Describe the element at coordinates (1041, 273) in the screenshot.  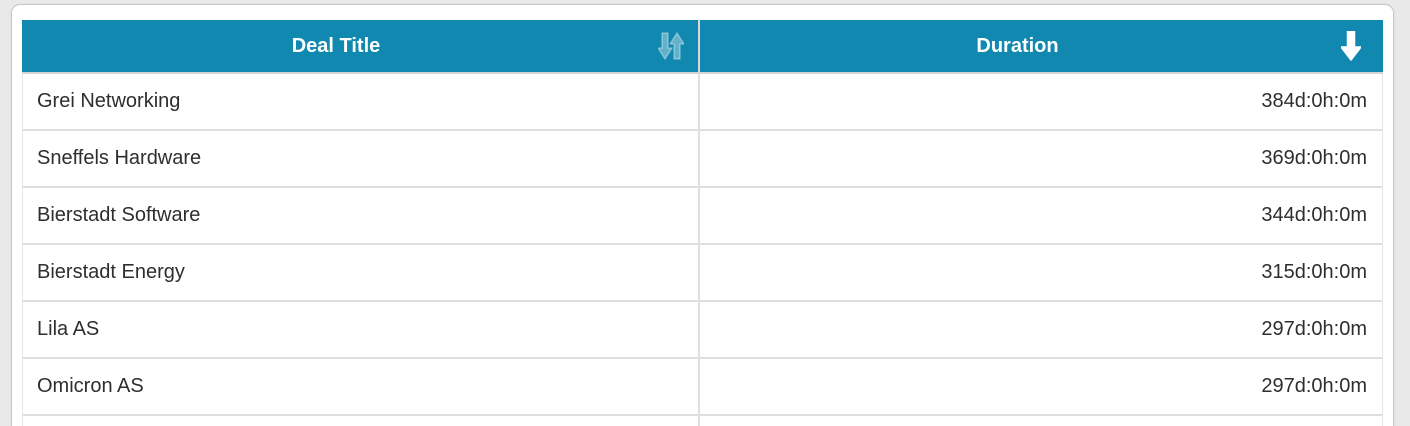
I see `duration-cell: 315d:0h:0m` at that location.